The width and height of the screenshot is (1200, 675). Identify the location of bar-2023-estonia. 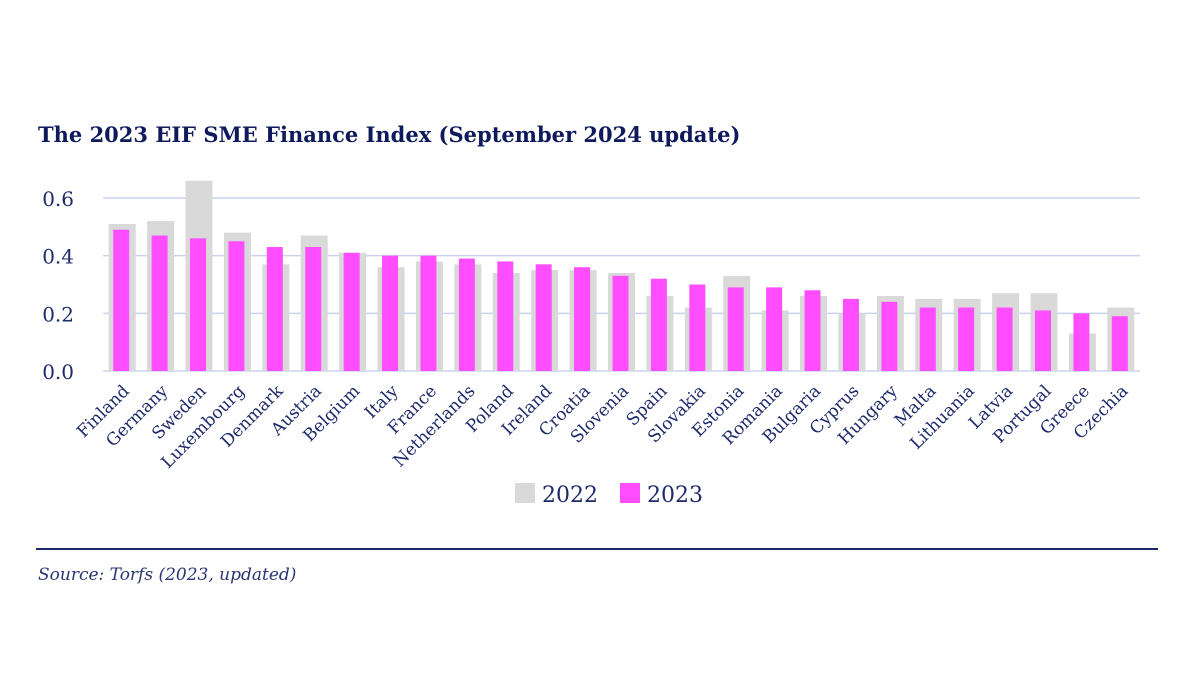
(735, 329).